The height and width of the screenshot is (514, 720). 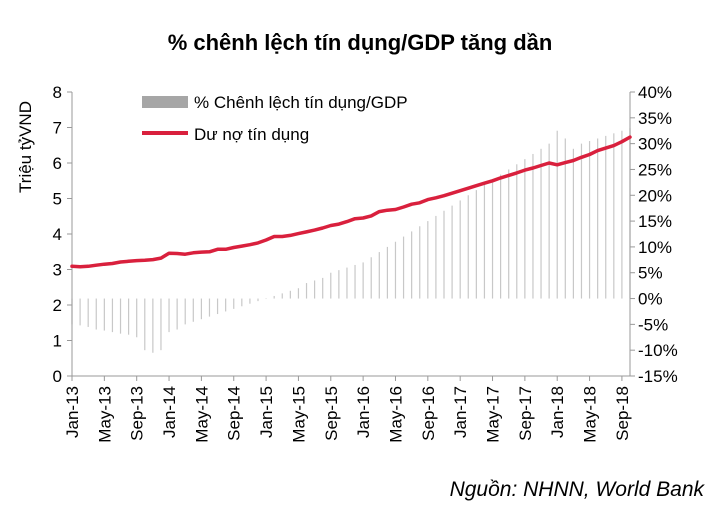 What do you see at coordinates (57, 270) in the screenshot?
I see `y-tick-label-left: 3` at bounding box center [57, 270].